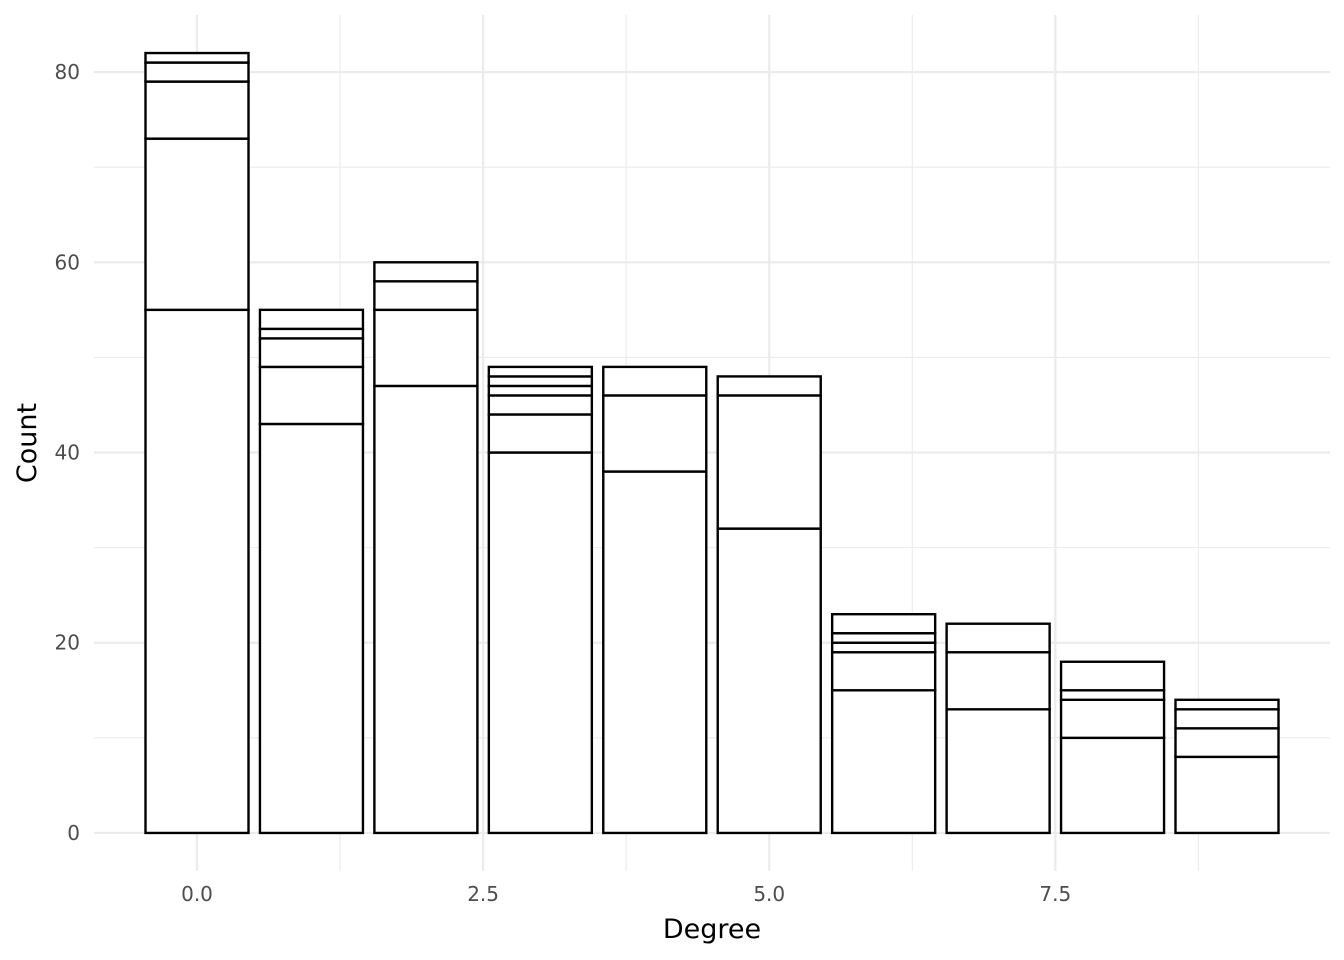 The width and height of the screenshot is (1344, 960). What do you see at coordinates (27, 443) in the screenshot?
I see `y-axis-title: Count` at bounding box center [27, 443].